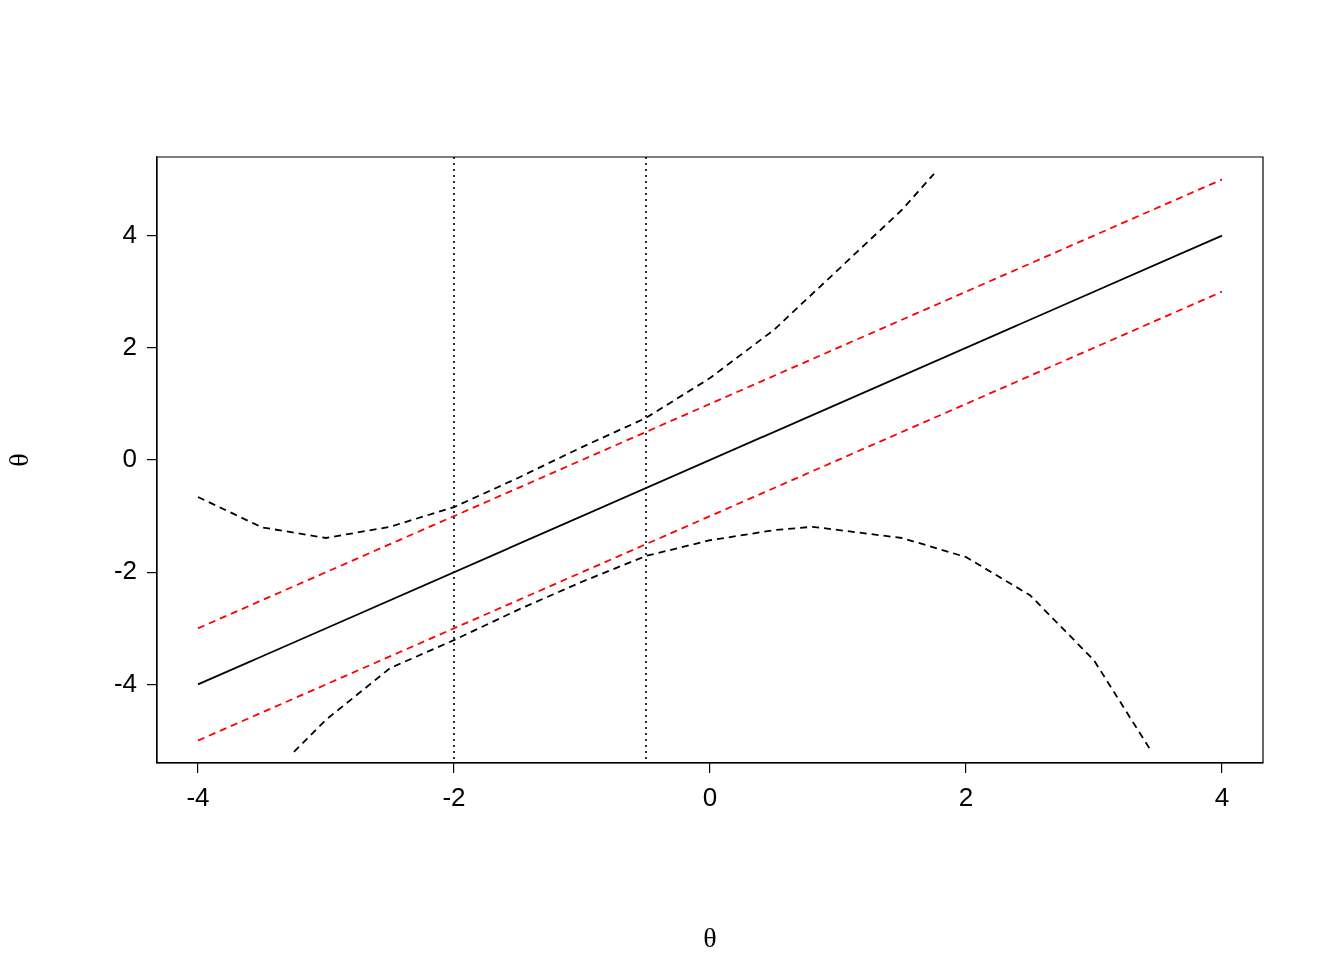 This screenshot has height=960, width=1344. I want to click on y-tick-label: 2, so click(129, 345).